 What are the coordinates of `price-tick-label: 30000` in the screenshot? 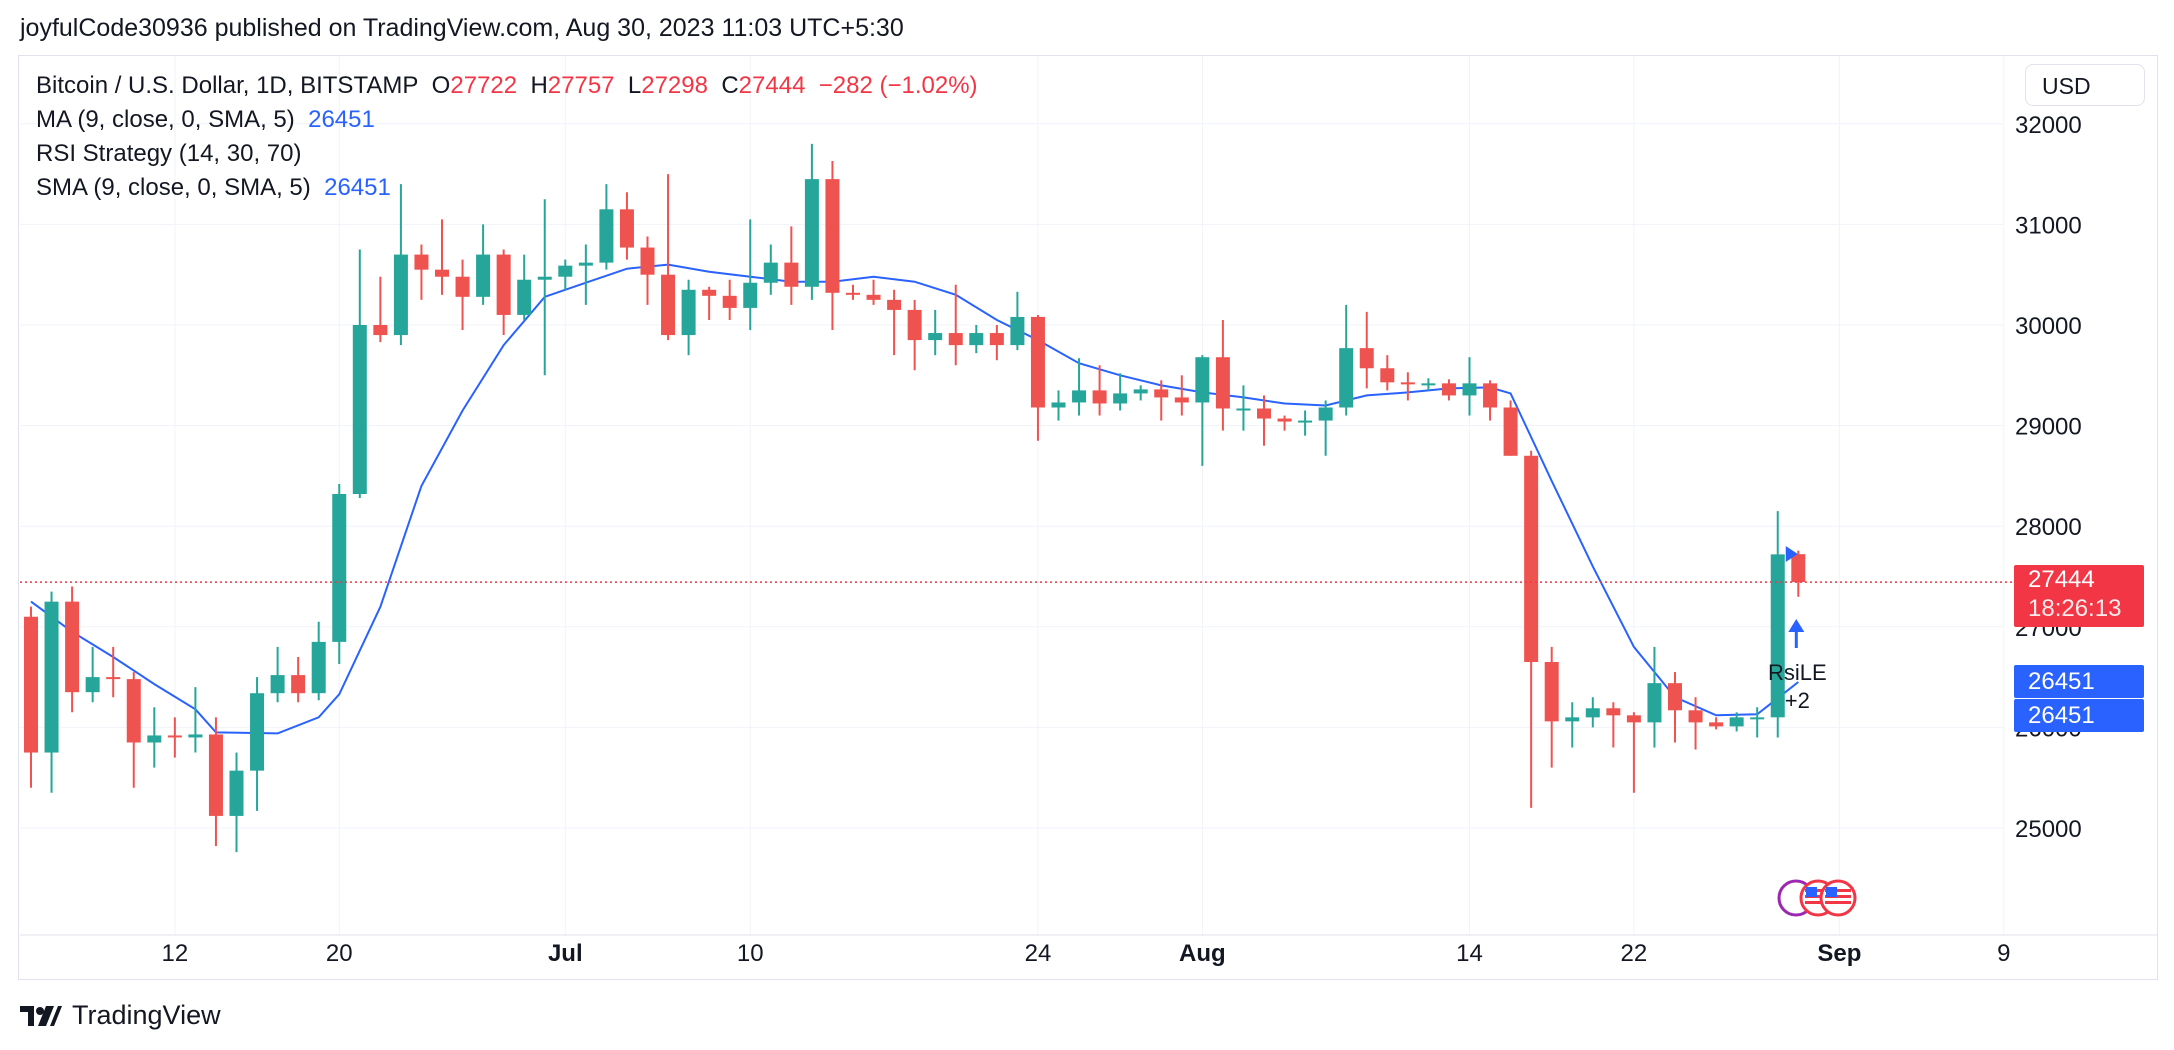 It's located at (2048, 326).